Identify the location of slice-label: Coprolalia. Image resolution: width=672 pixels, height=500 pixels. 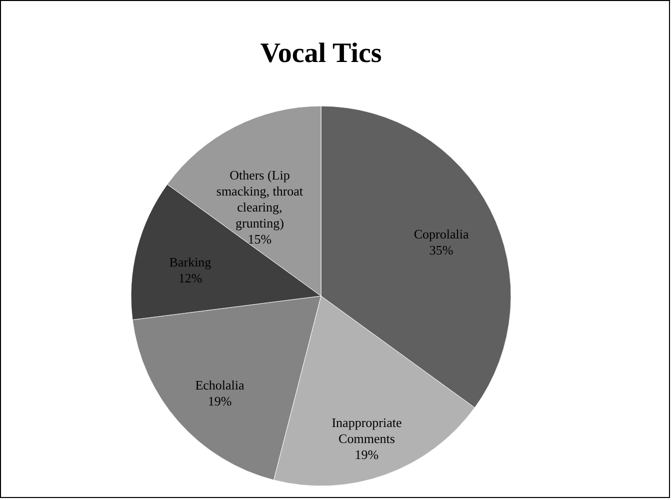
(441, 234).